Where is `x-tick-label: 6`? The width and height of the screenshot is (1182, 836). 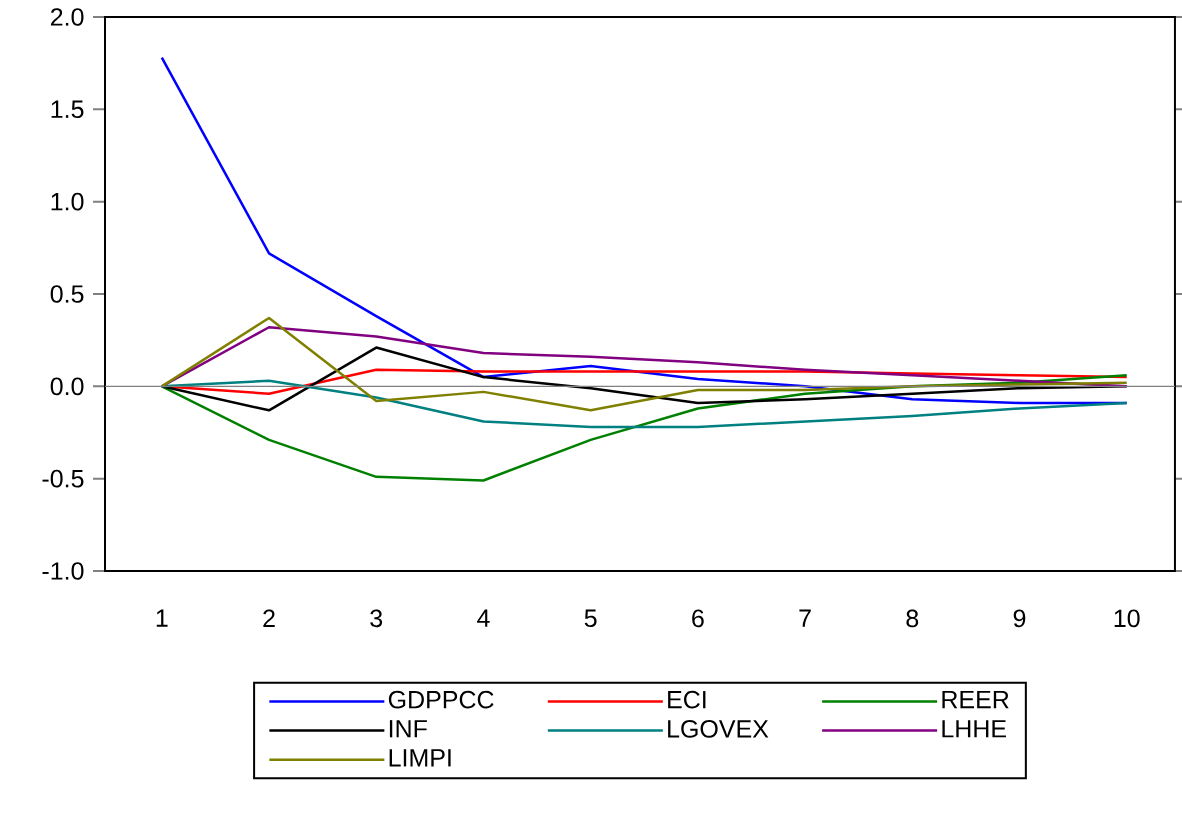 x-tick-label: 6 is located at coordinates (698, 618).